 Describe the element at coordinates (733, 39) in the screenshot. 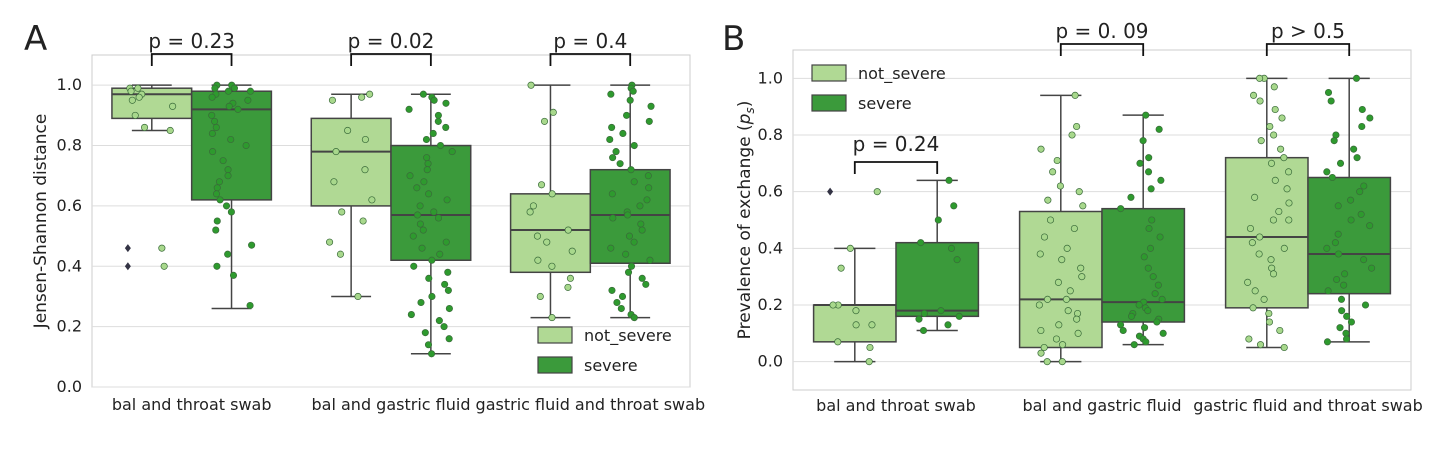

I see `panel-b-letter: B` at that location.